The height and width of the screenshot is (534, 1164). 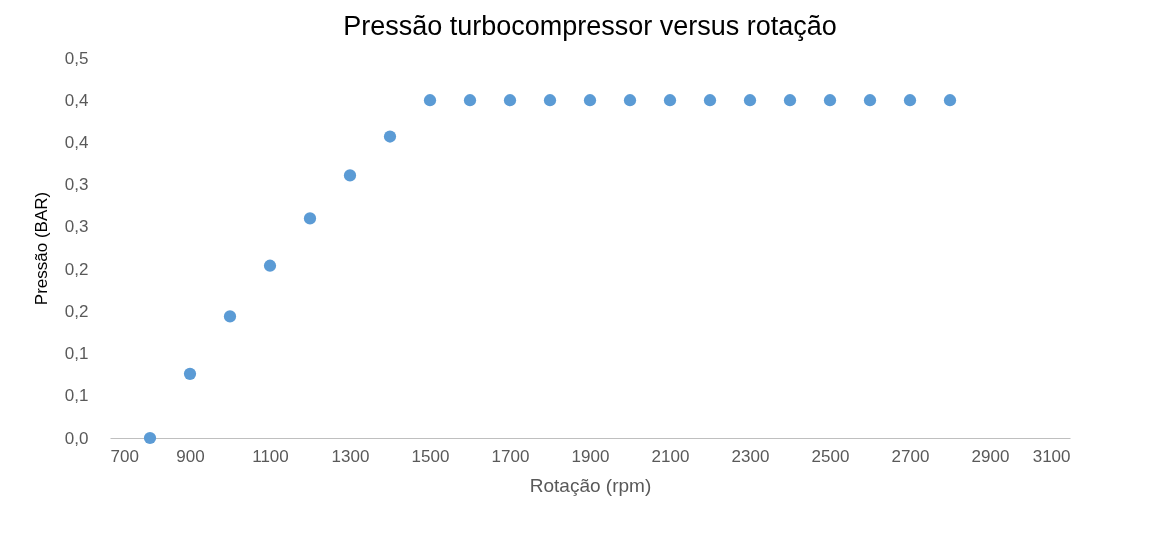 What do you see at coordinates (830, 456) in the screenshot?
I see `x-tick-label: 2500` at bounding box center [830, 456].